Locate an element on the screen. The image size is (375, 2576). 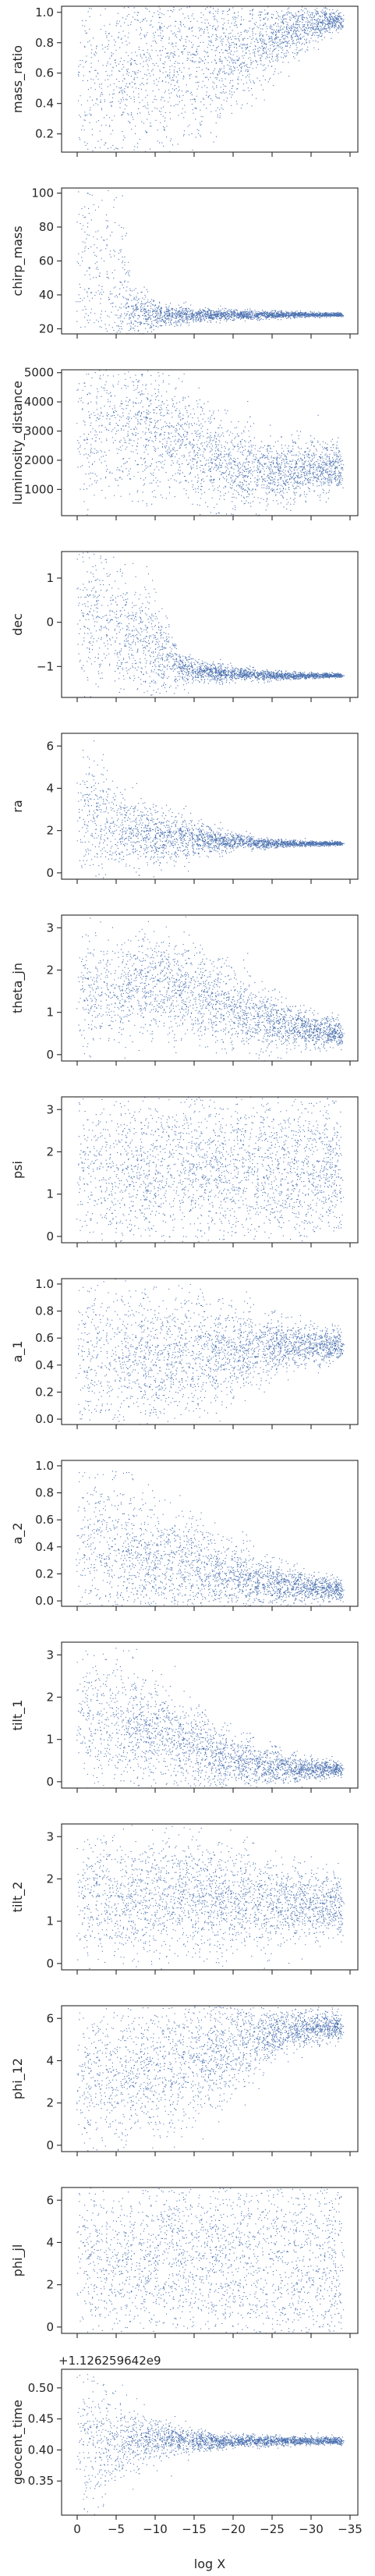
y-tick-label: 100 is located at coordinates (42, 193).